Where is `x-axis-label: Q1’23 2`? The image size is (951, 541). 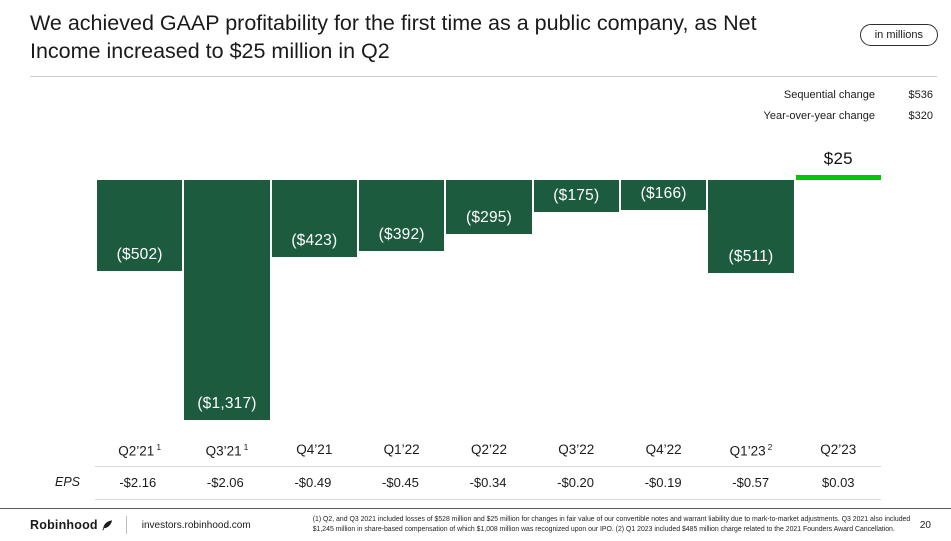 x-axis-label: Q1’23 2 is located at coordinates (751, 450).